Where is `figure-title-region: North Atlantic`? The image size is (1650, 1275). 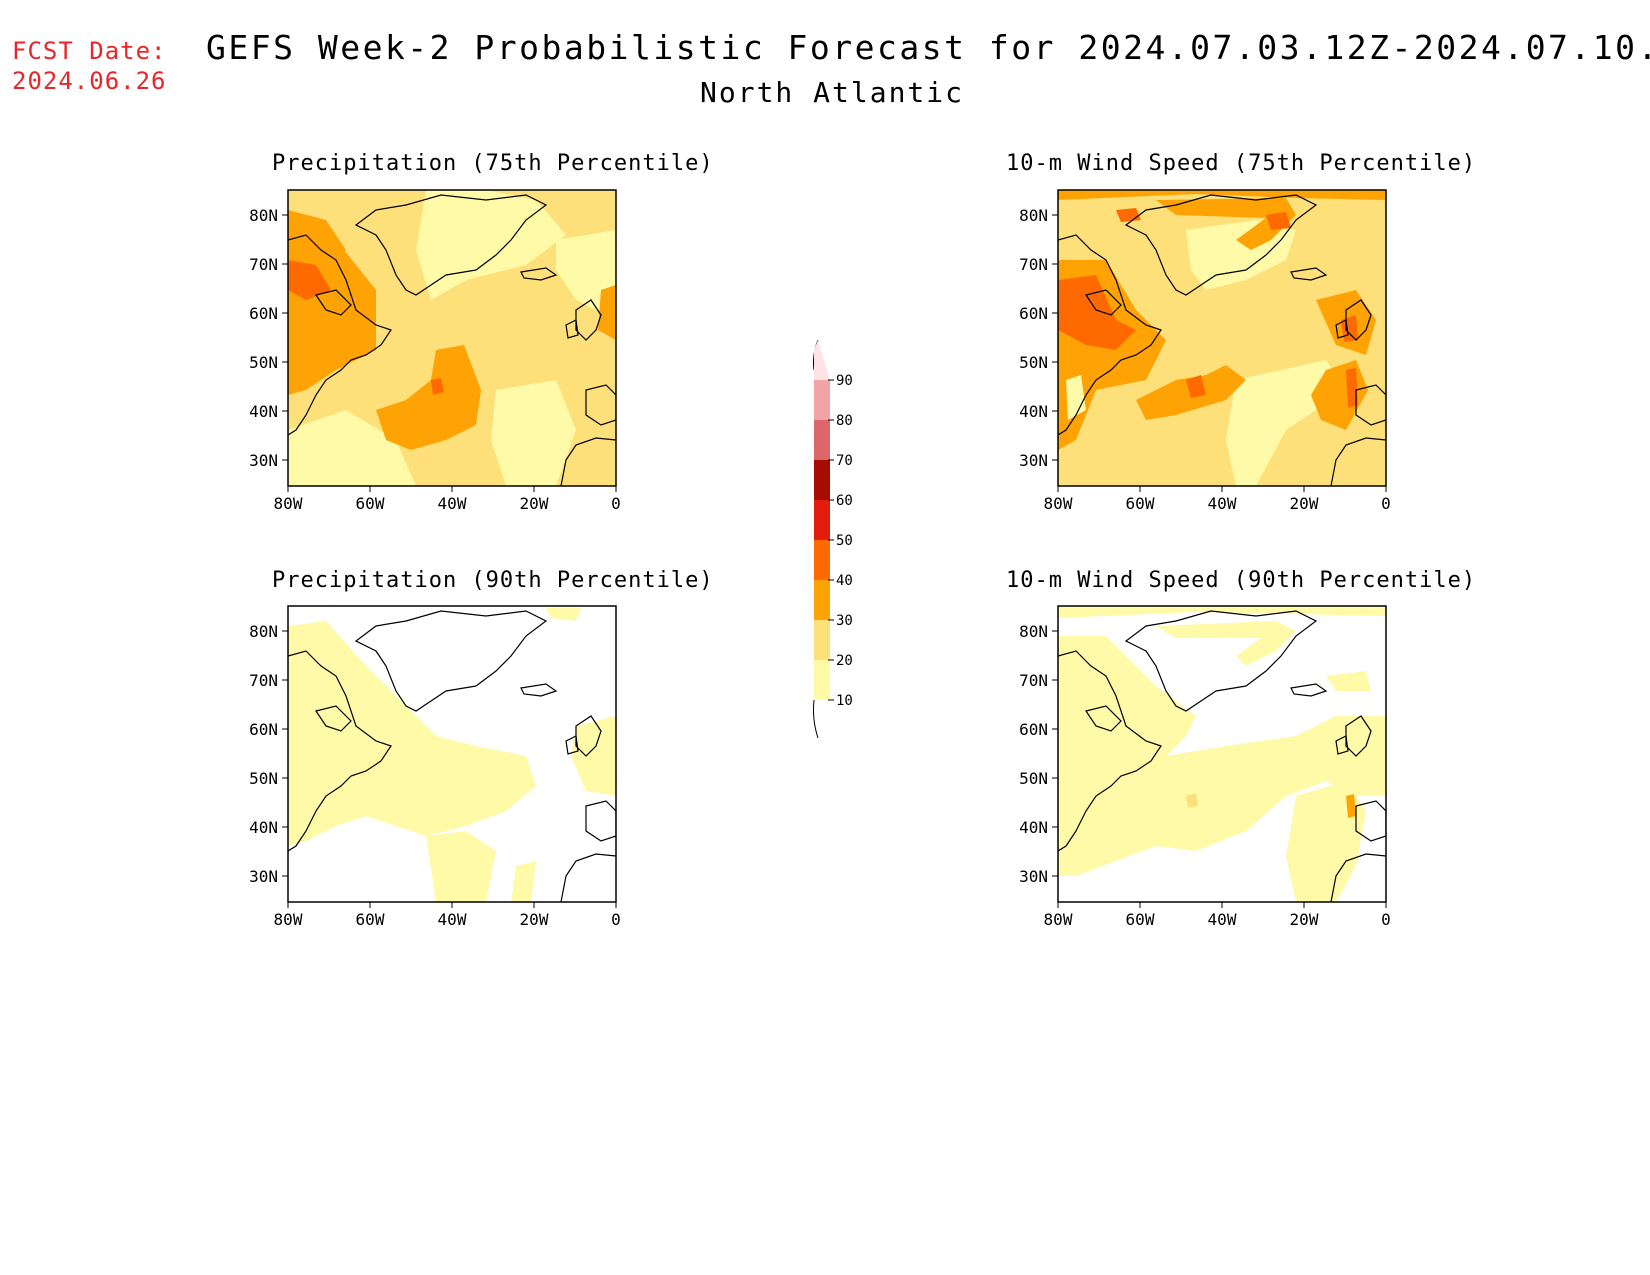 figure-title-region: North Atlantic is located at coordinates (832, 92).